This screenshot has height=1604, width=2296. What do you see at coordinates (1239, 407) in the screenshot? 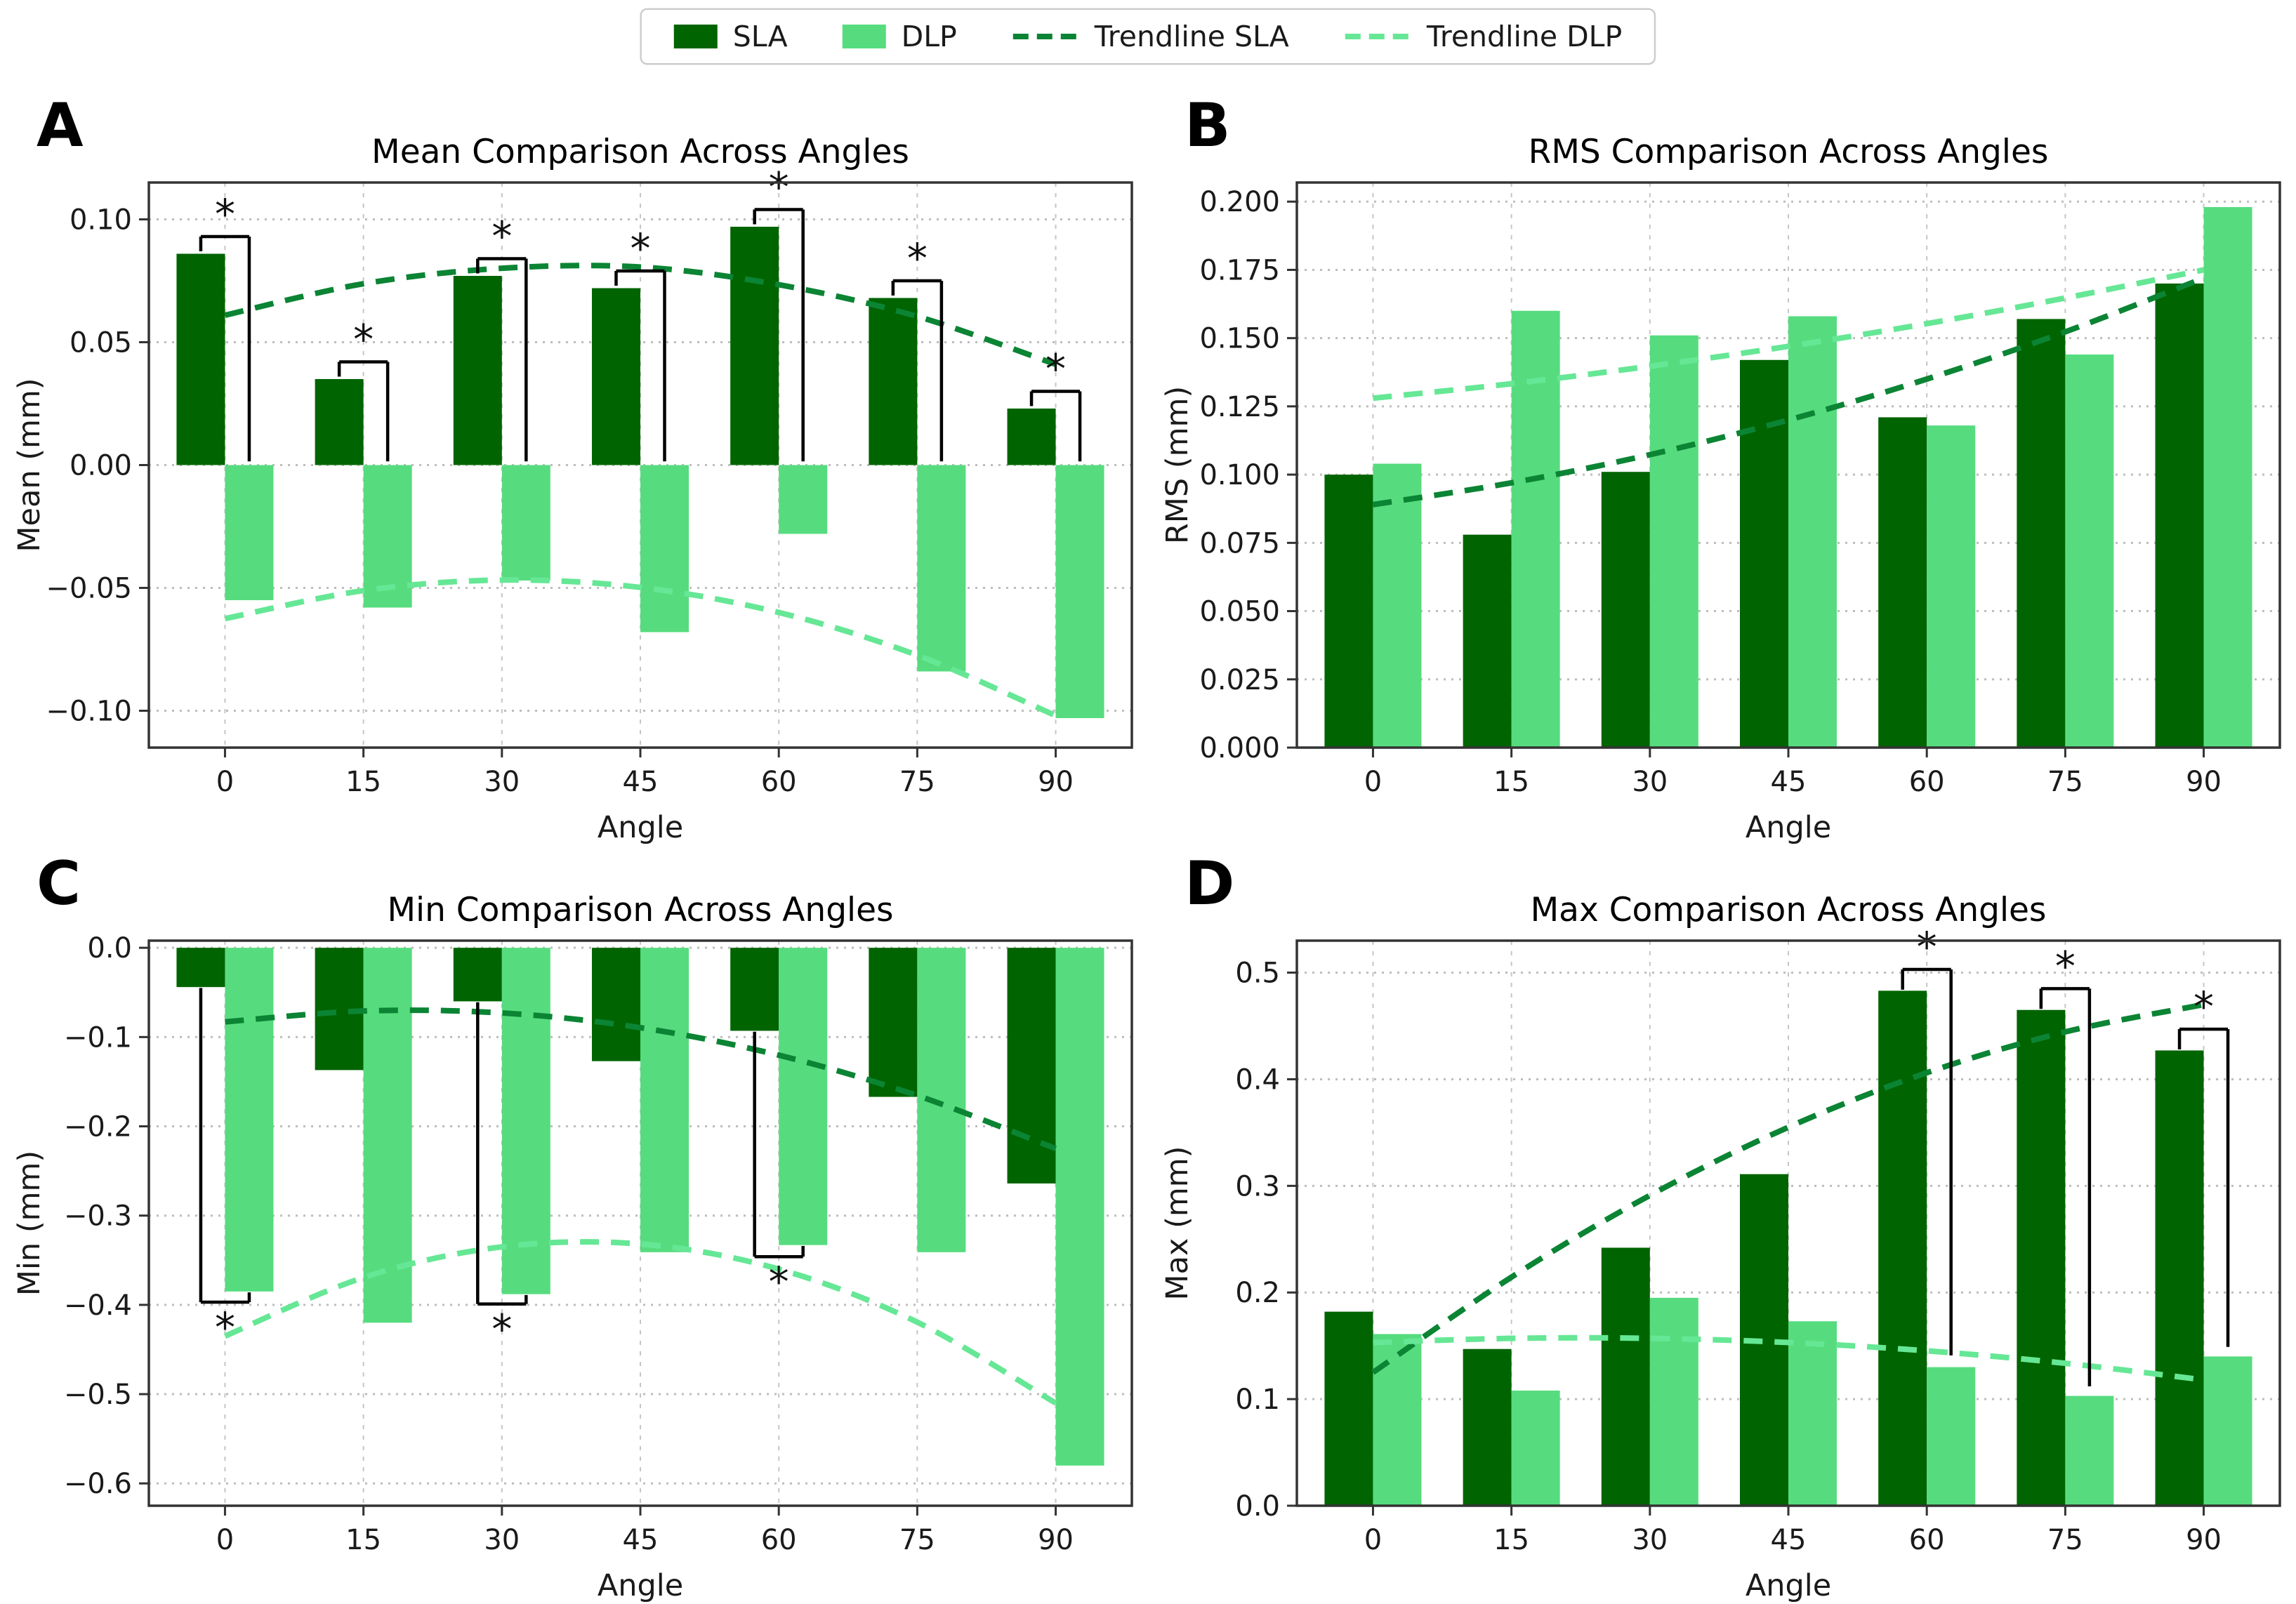
I see `y-tick-label: 0.125` at bounding box center [1239, 407].